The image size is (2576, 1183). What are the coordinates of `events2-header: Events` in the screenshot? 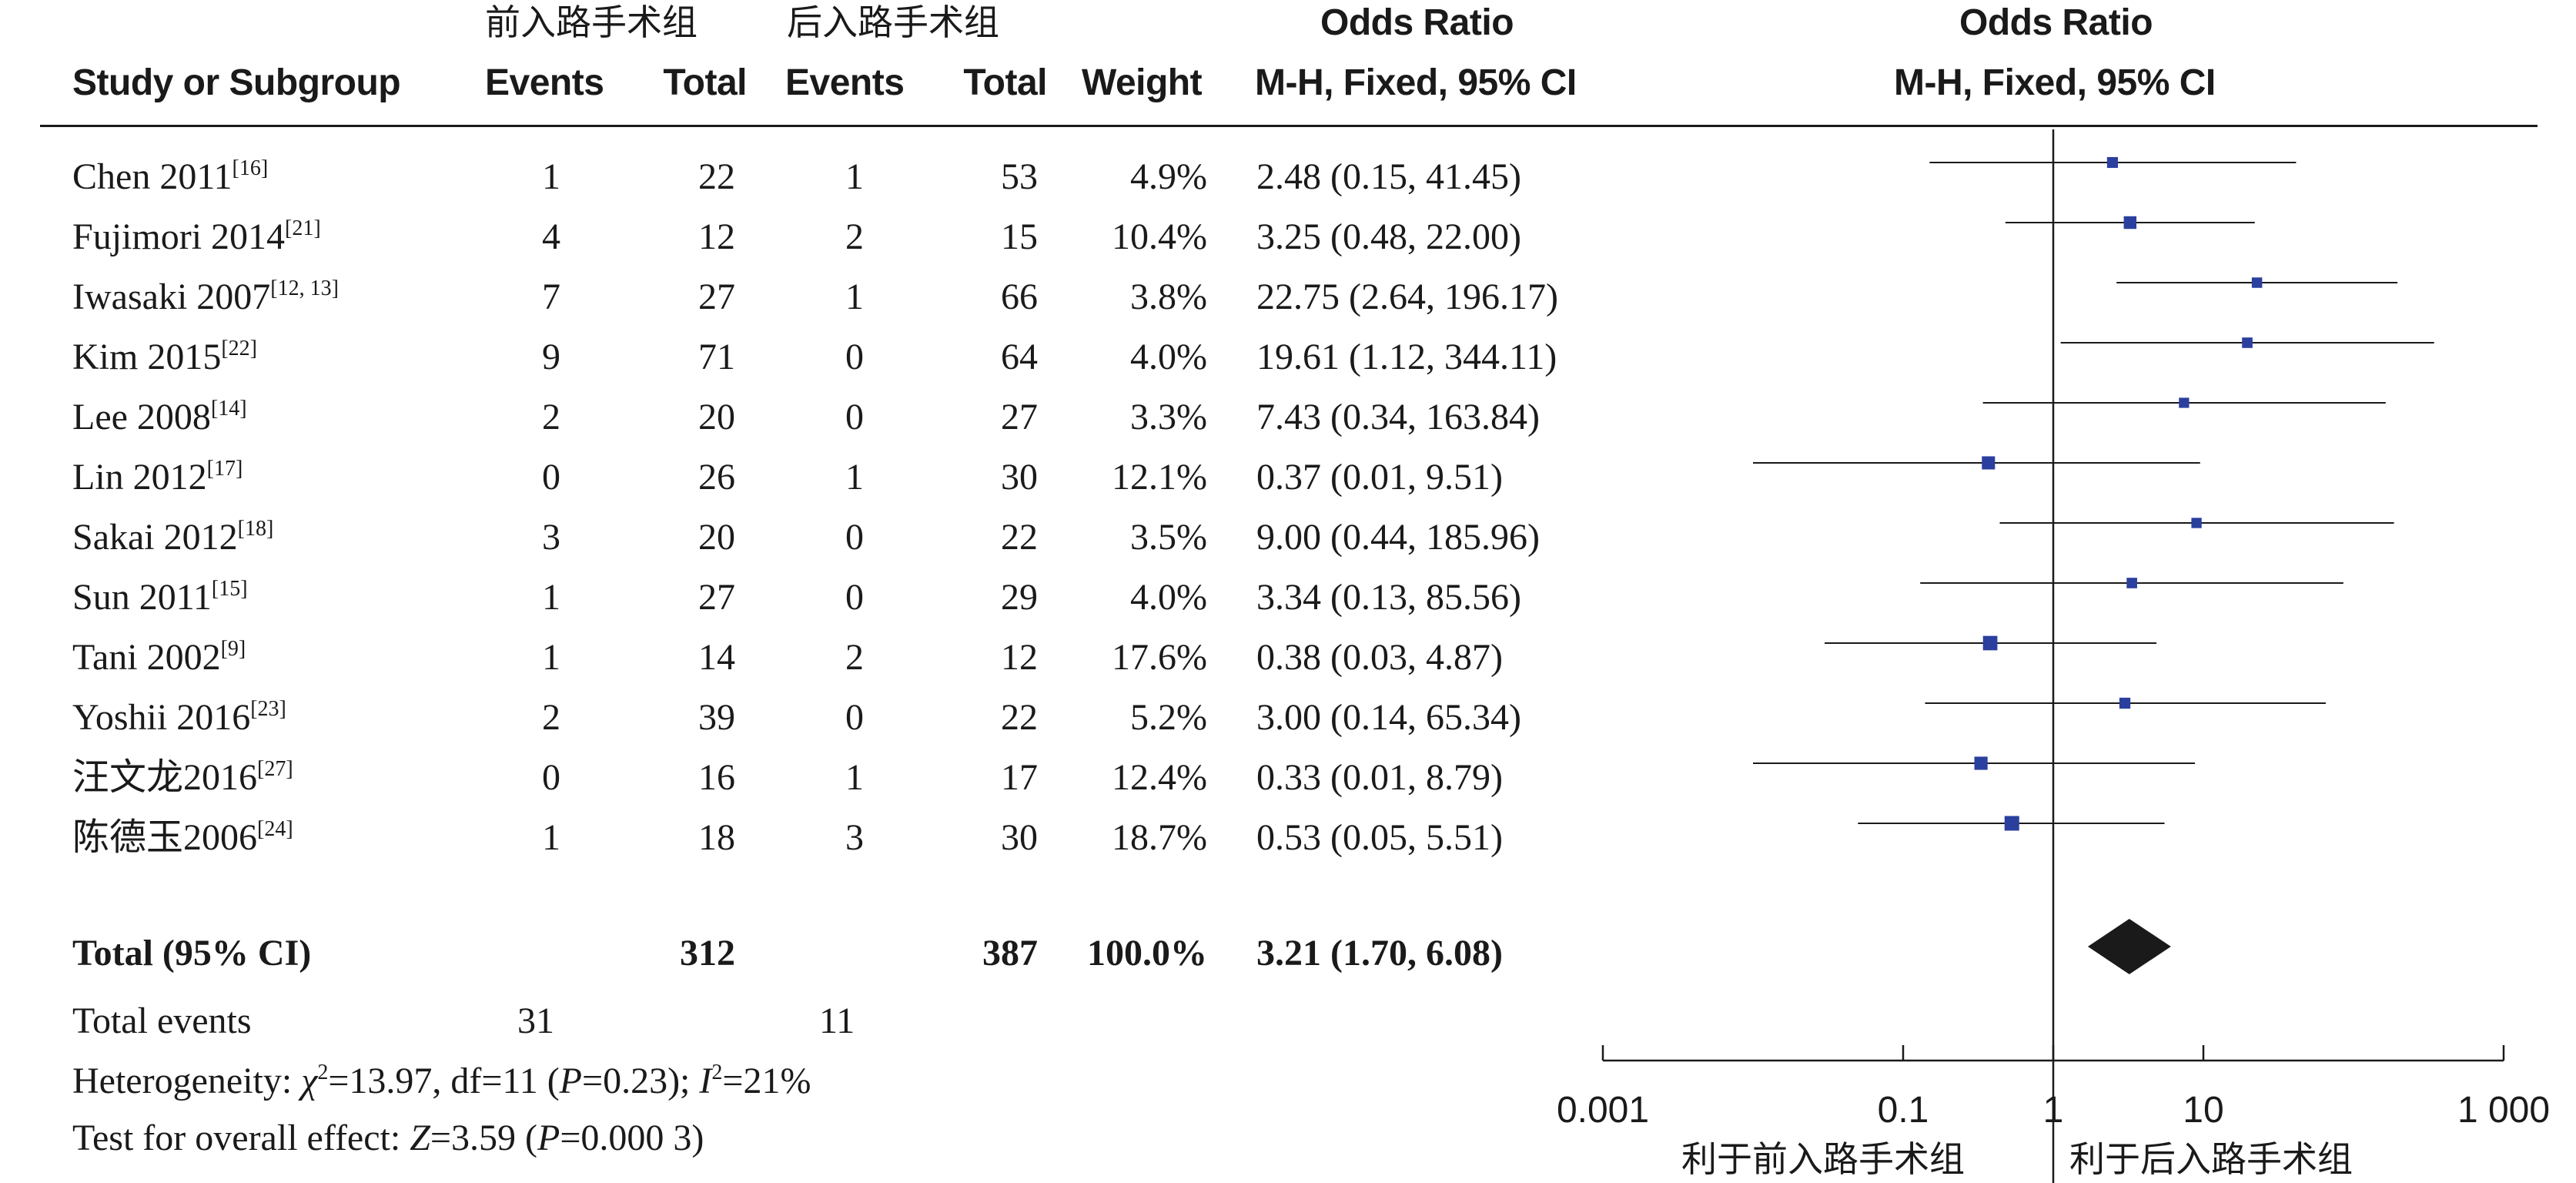 It's located at (845, 82).